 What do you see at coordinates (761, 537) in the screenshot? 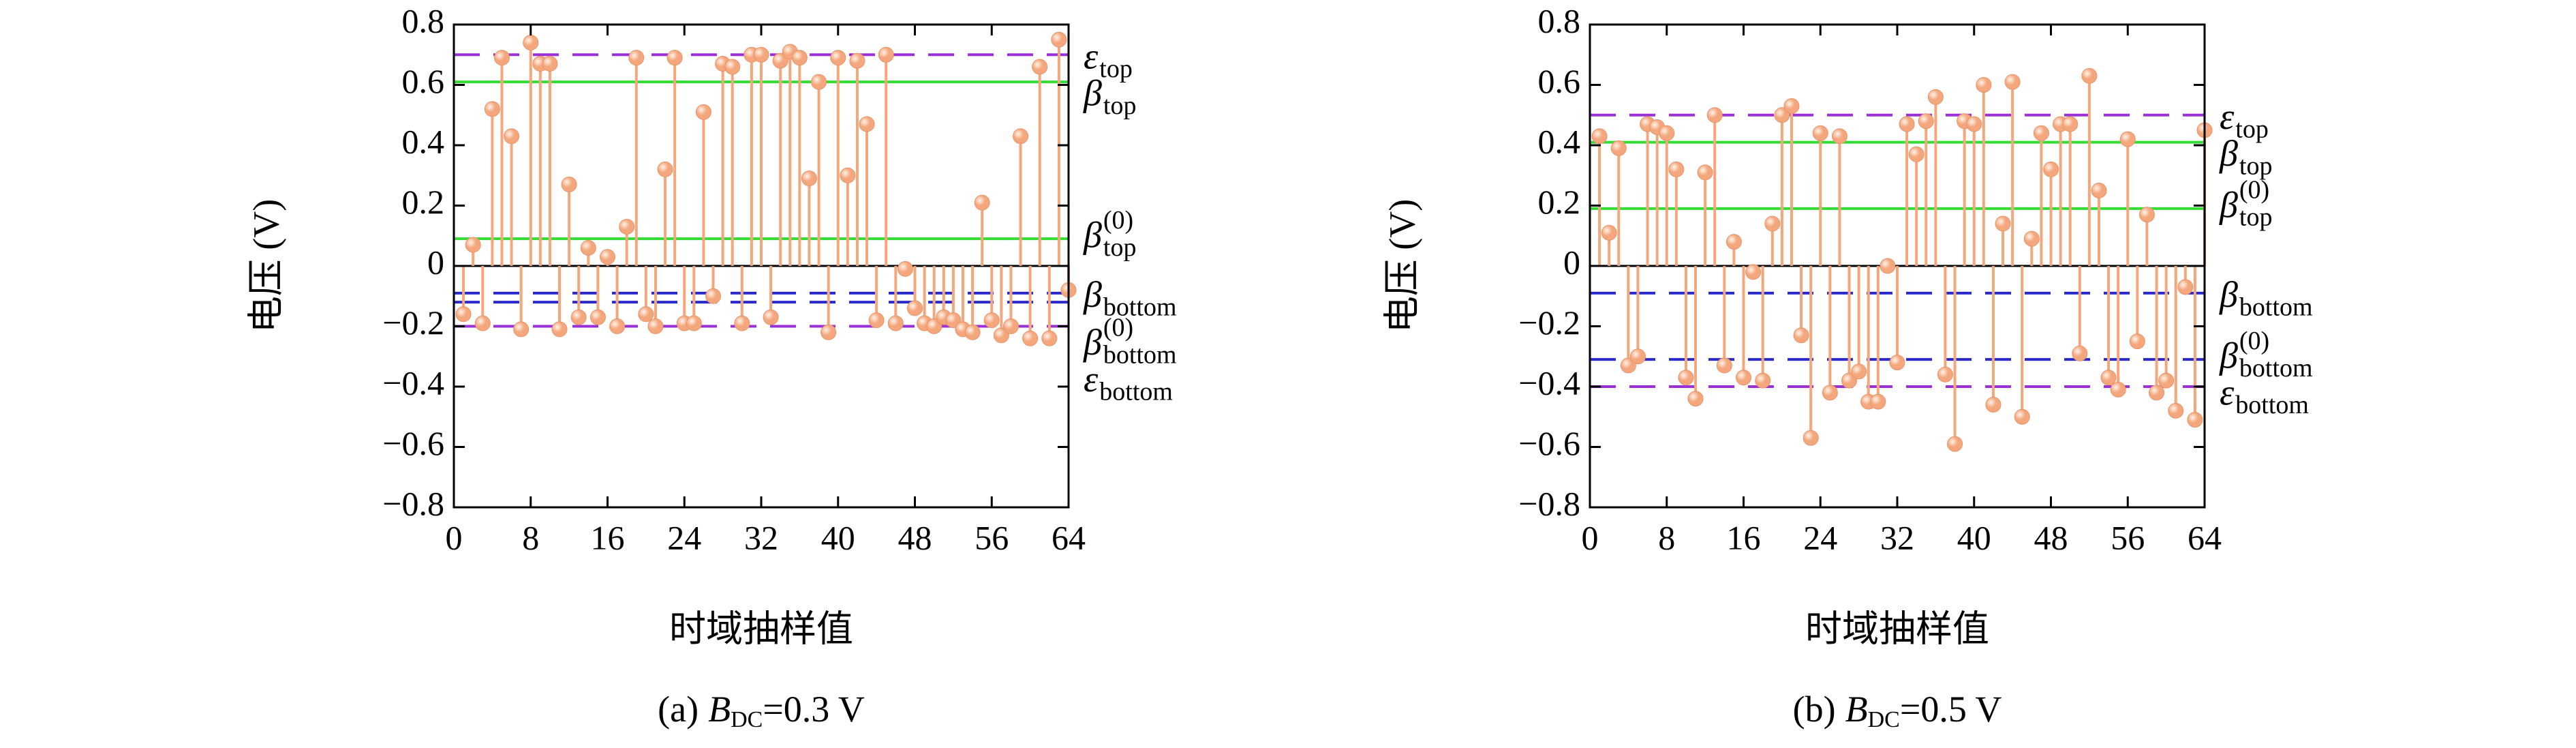
I see `x-tick-label: 32` at bounding box center [761, 537].